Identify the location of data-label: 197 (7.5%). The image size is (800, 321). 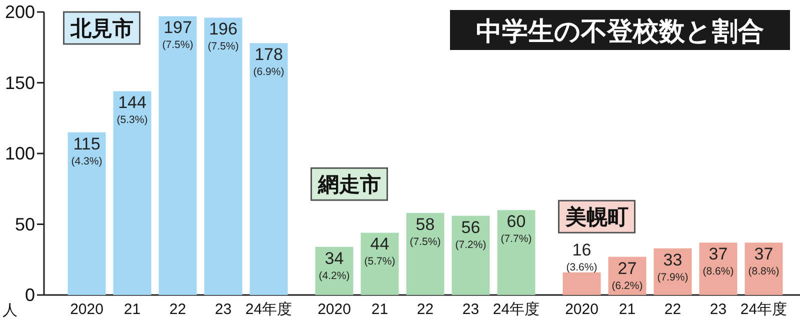
(178, 35).